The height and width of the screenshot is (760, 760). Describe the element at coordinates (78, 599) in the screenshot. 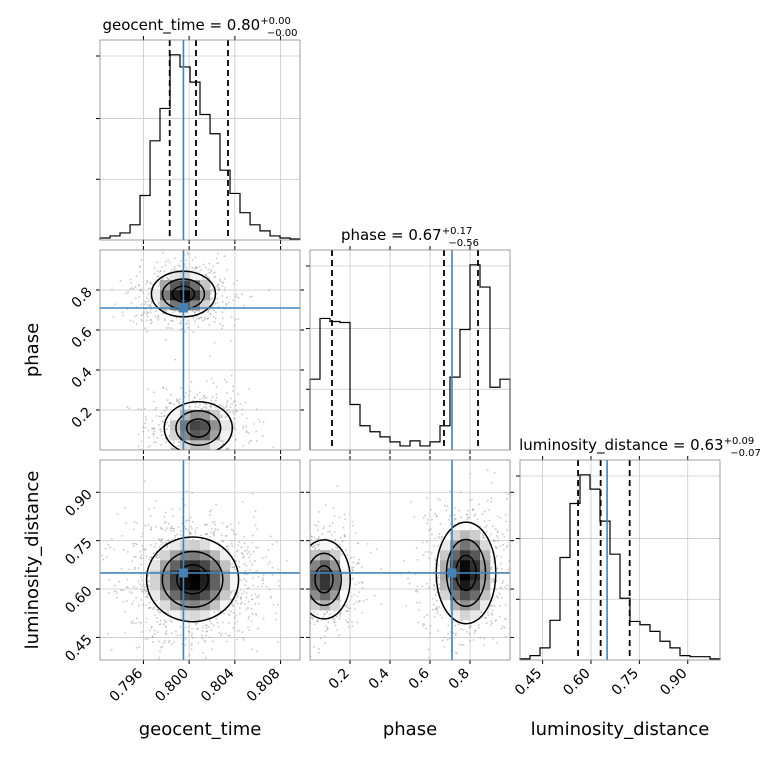

I see `y-tick-label: 0.60` at that location.